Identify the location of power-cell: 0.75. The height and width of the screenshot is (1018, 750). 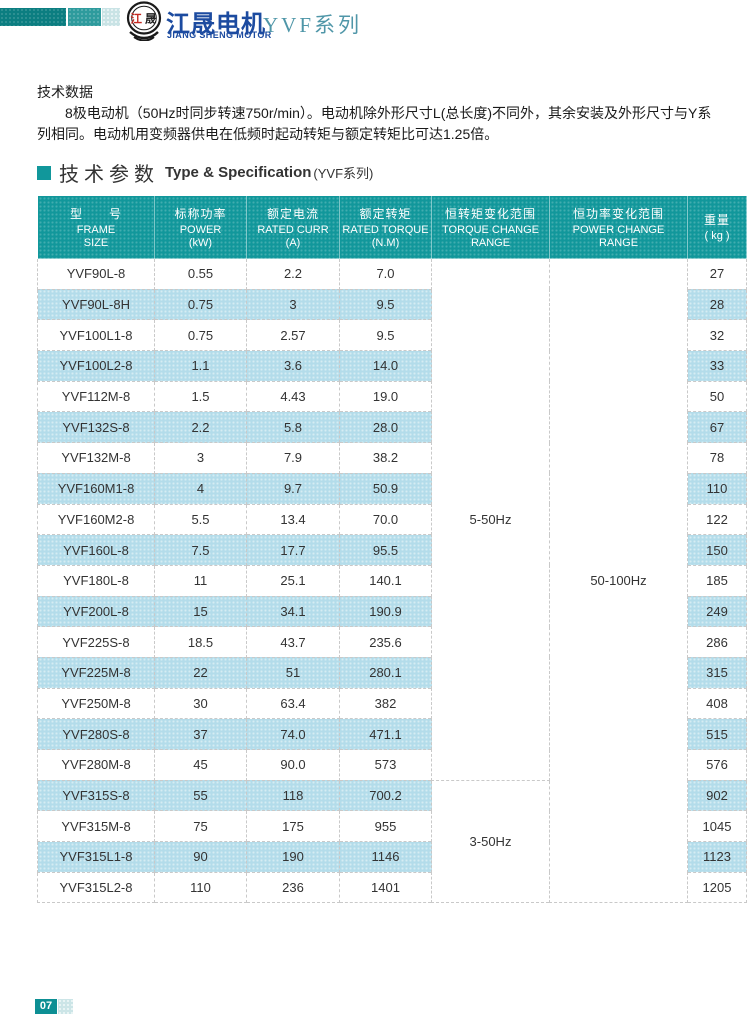
(200, 335).